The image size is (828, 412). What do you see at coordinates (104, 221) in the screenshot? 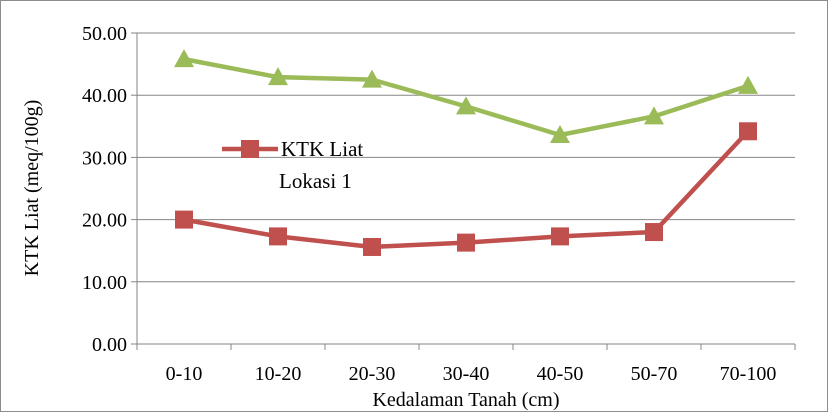
I see `y-tick-label: 20.00` at bounding box center [104, 221].